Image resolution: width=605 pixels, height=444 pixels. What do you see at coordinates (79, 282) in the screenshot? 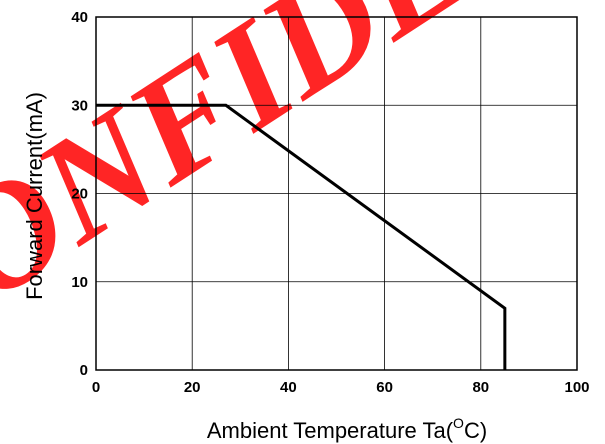
I see `y-tick-label-10: 10` at bounding box center [79, 282].